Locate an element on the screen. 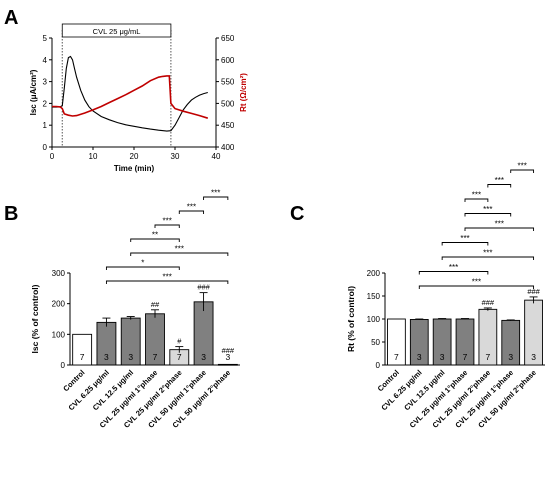 Image resolution: width=550 pixels, height=479 pixels. a-right-tick-label: 450 is located at coordinates (228, 125).